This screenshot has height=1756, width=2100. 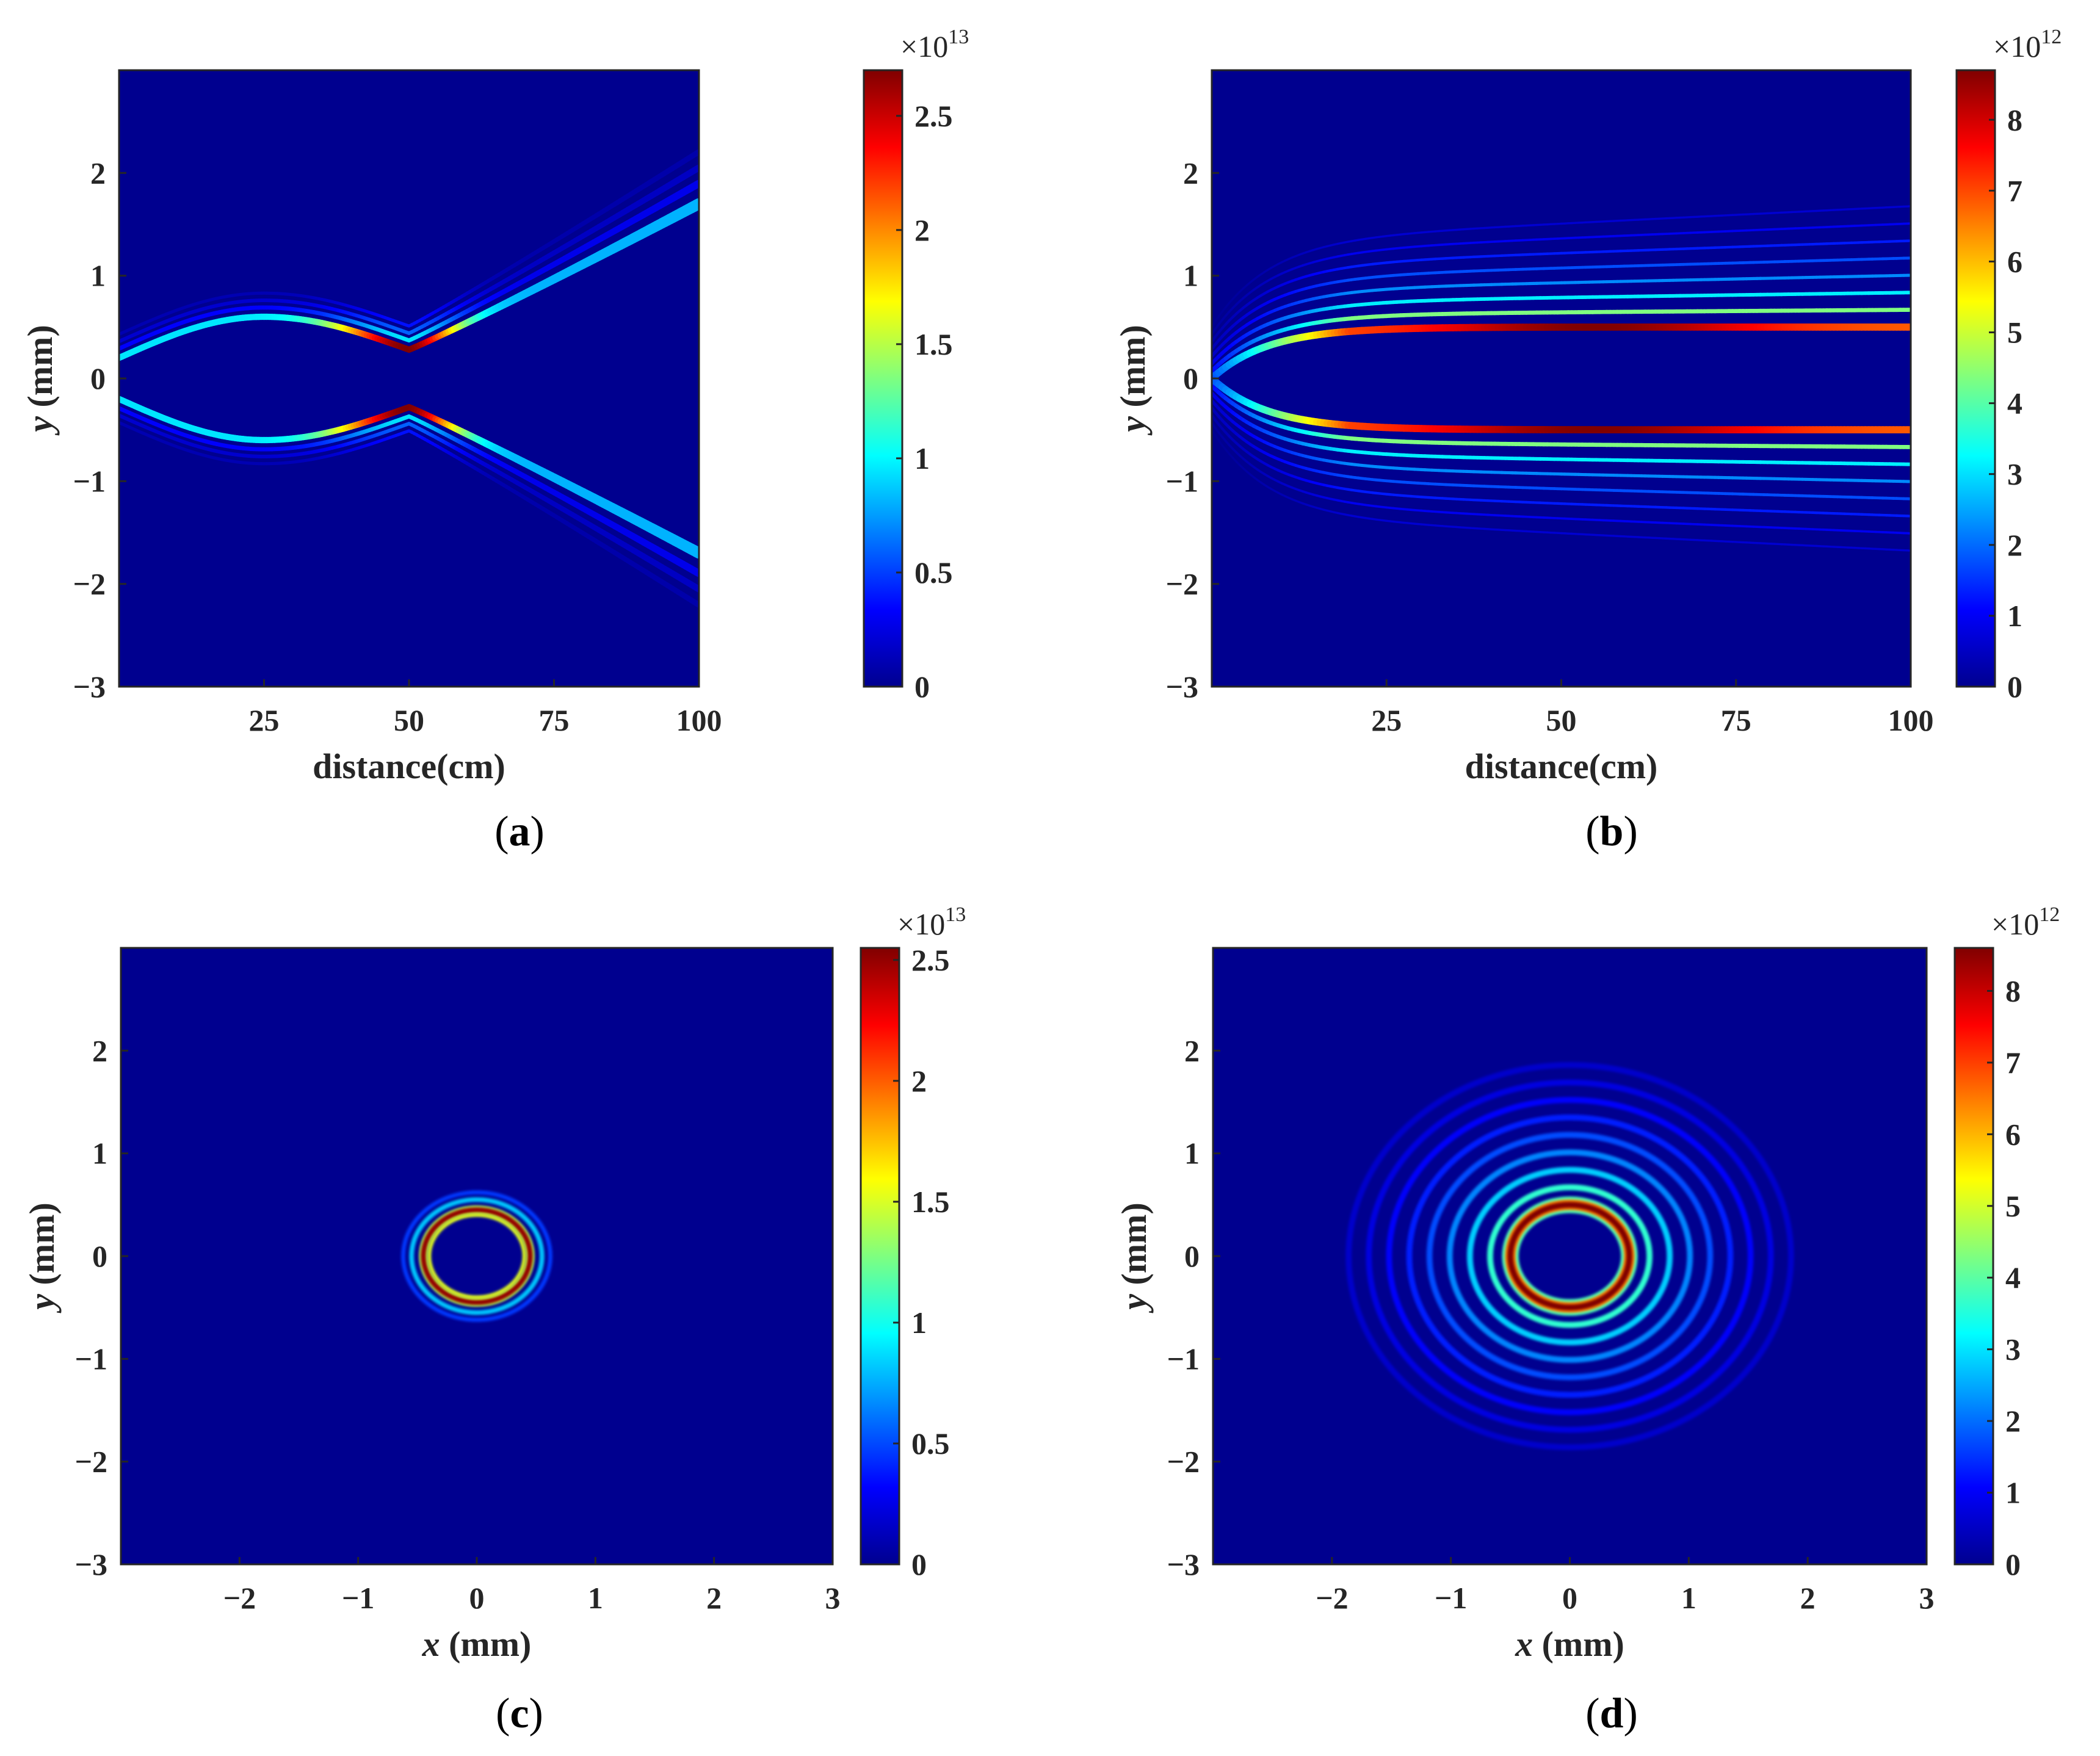 I want to click on intensity-map-b, so click(x=1561, y=378).